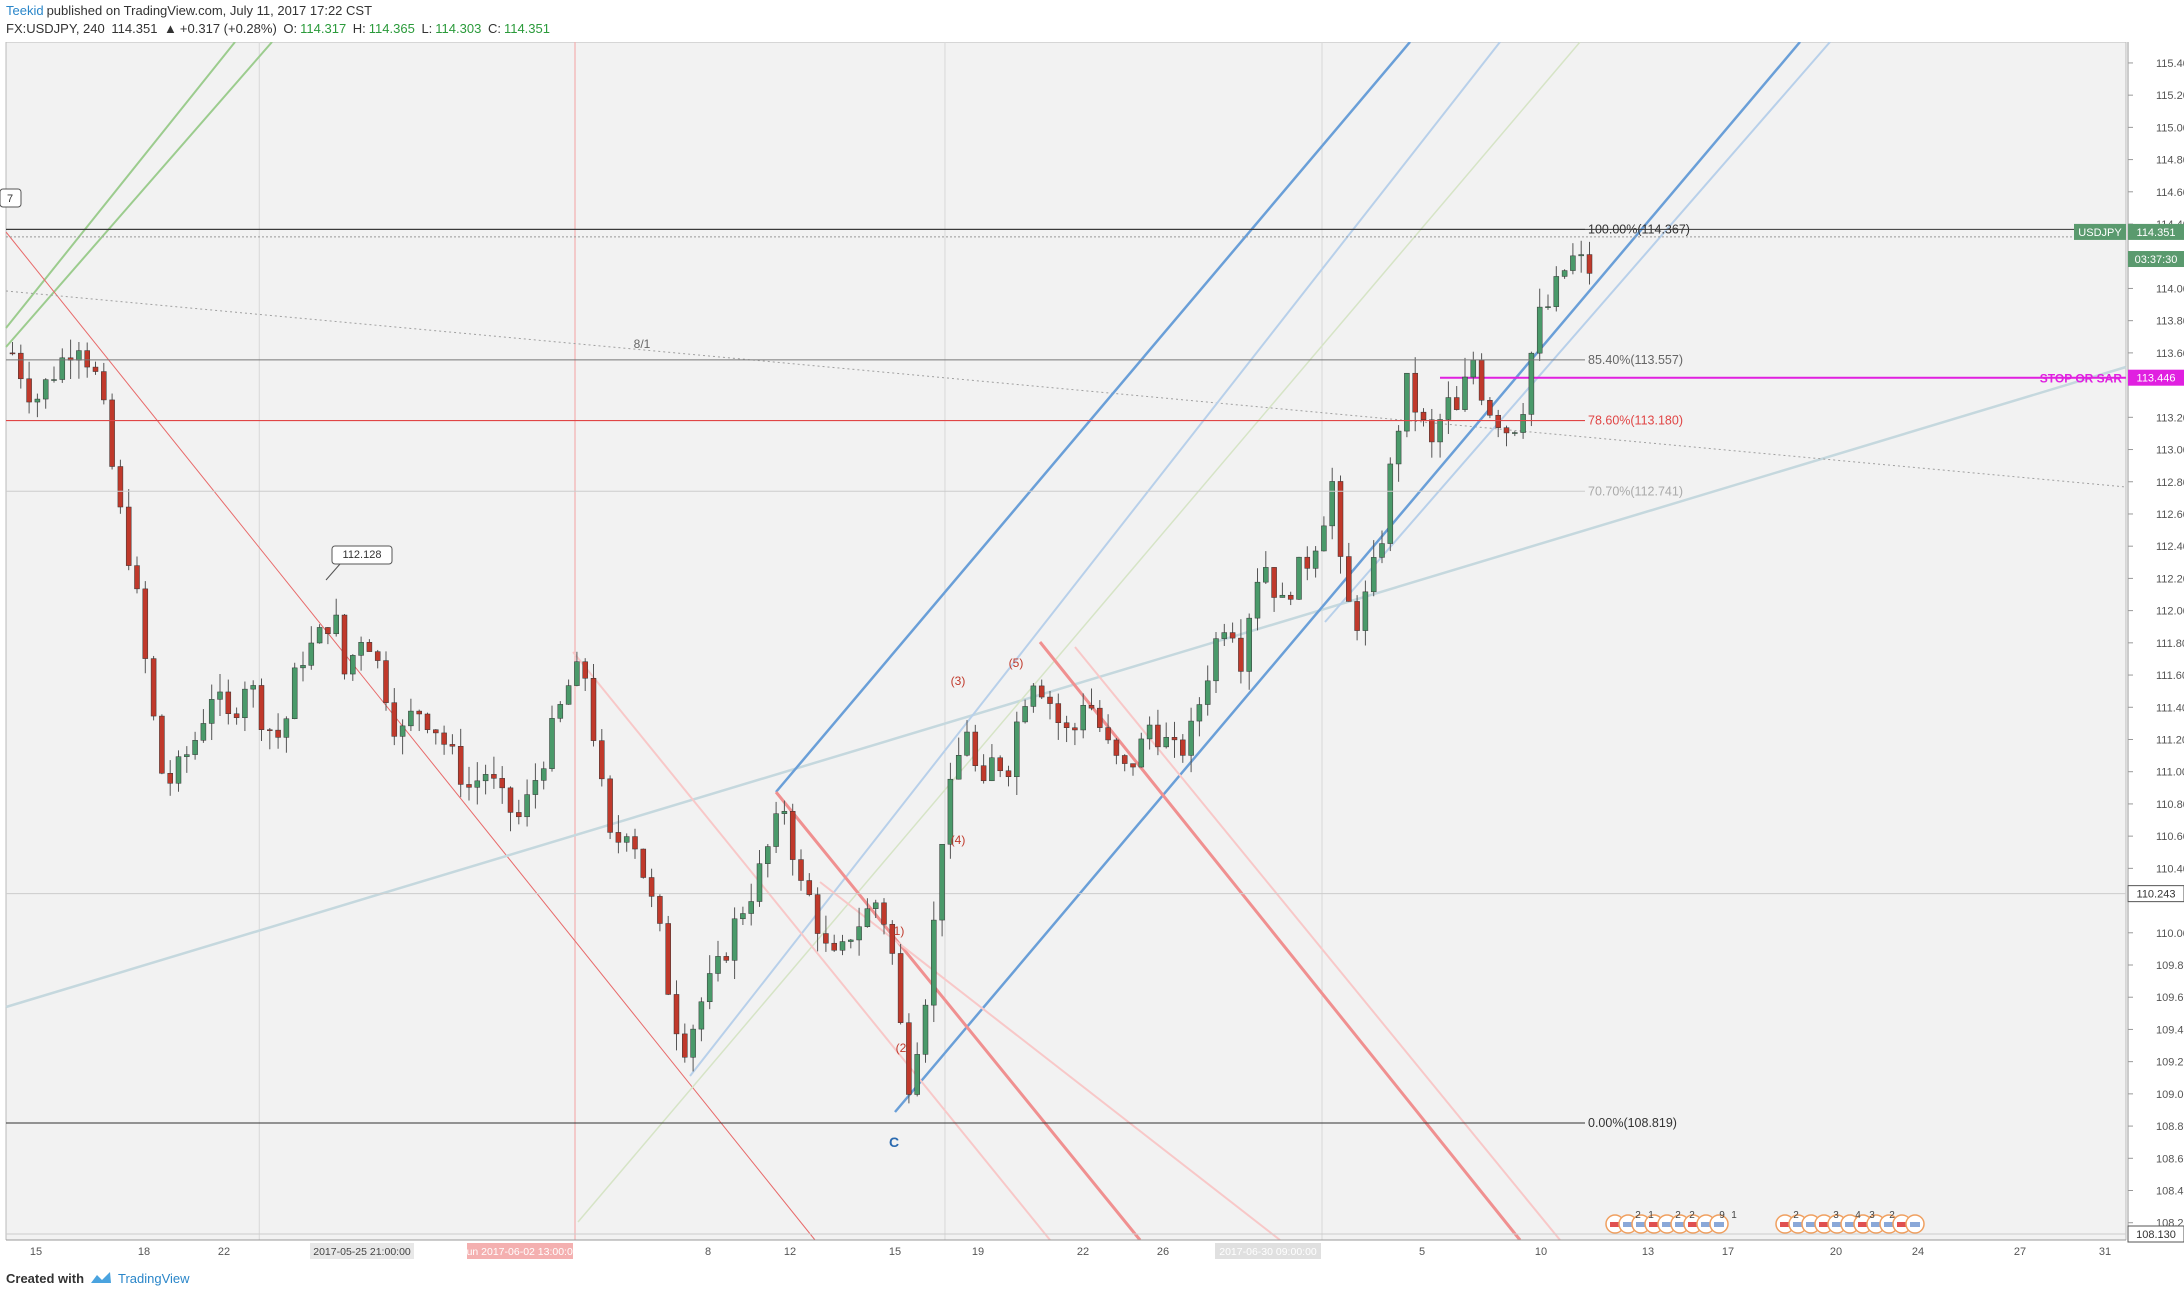 This screenshot has width=2184, height=1295. What do you see at coordinates (894, 1142) in the screenshot?
I see `chart-annotation: C` at bounding box center [894, 1142].